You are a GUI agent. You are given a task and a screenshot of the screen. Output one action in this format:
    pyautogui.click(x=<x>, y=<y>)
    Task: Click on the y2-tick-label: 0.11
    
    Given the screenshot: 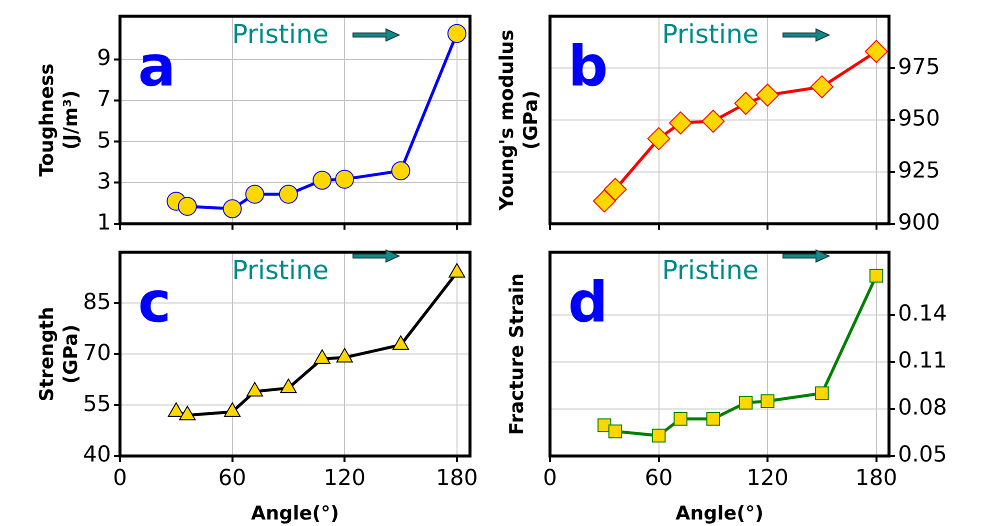 What is the action you would take?
    pyautogui.click(x=922, y=361)
    